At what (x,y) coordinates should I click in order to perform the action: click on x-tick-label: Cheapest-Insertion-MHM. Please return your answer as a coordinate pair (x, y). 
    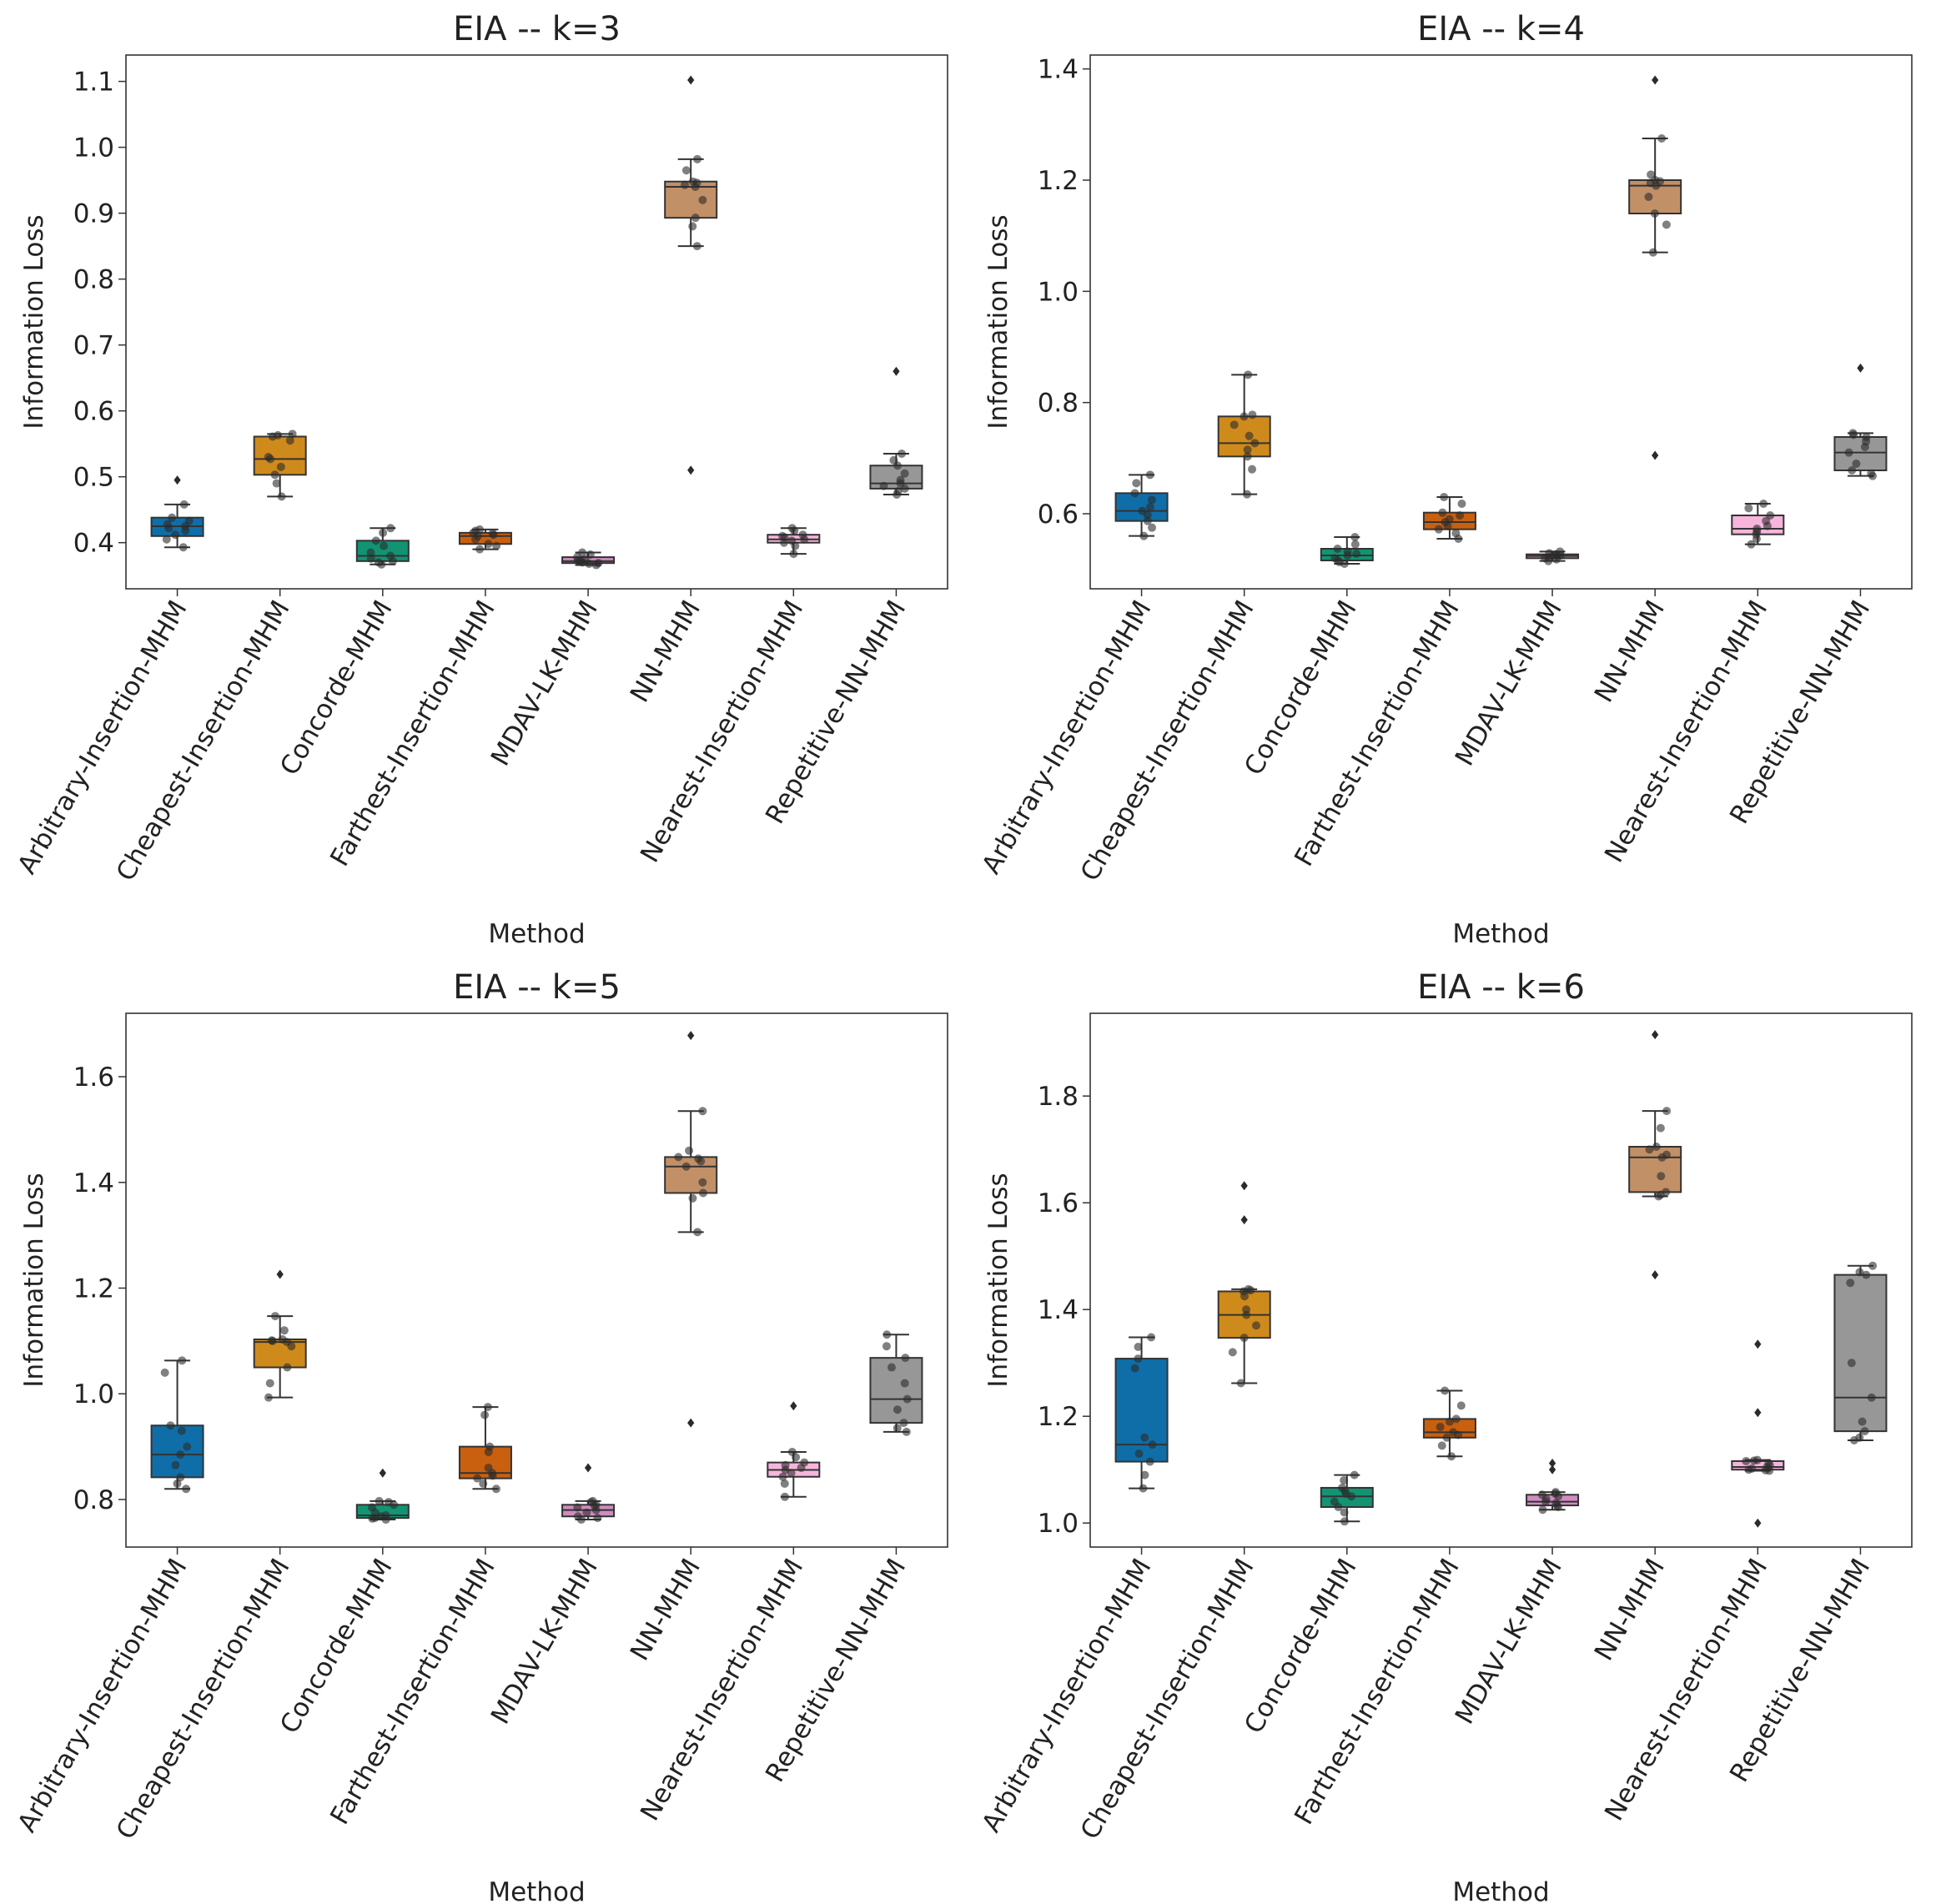
    Looking at the image, I should click on (203, 741).